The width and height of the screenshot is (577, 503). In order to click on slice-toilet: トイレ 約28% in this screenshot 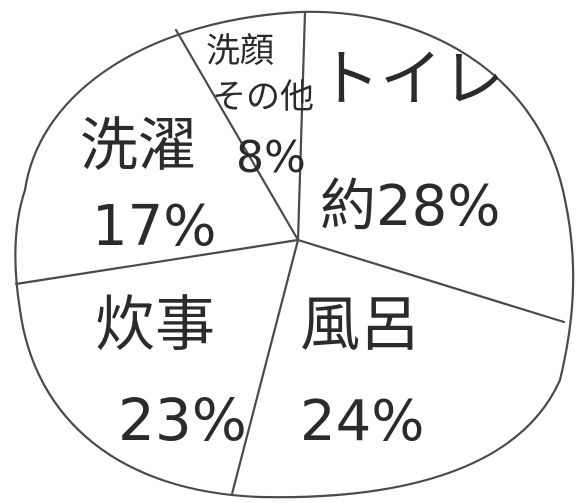, I will do `click(411, 140)`.